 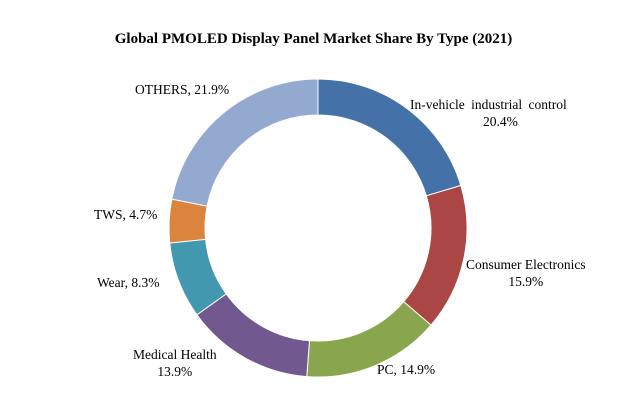 What do you see at coordinates (175, 363) in the screenshot?
I see `data-label-medical-health: Medical Health 13.9%` at bounding box center [175, 363].